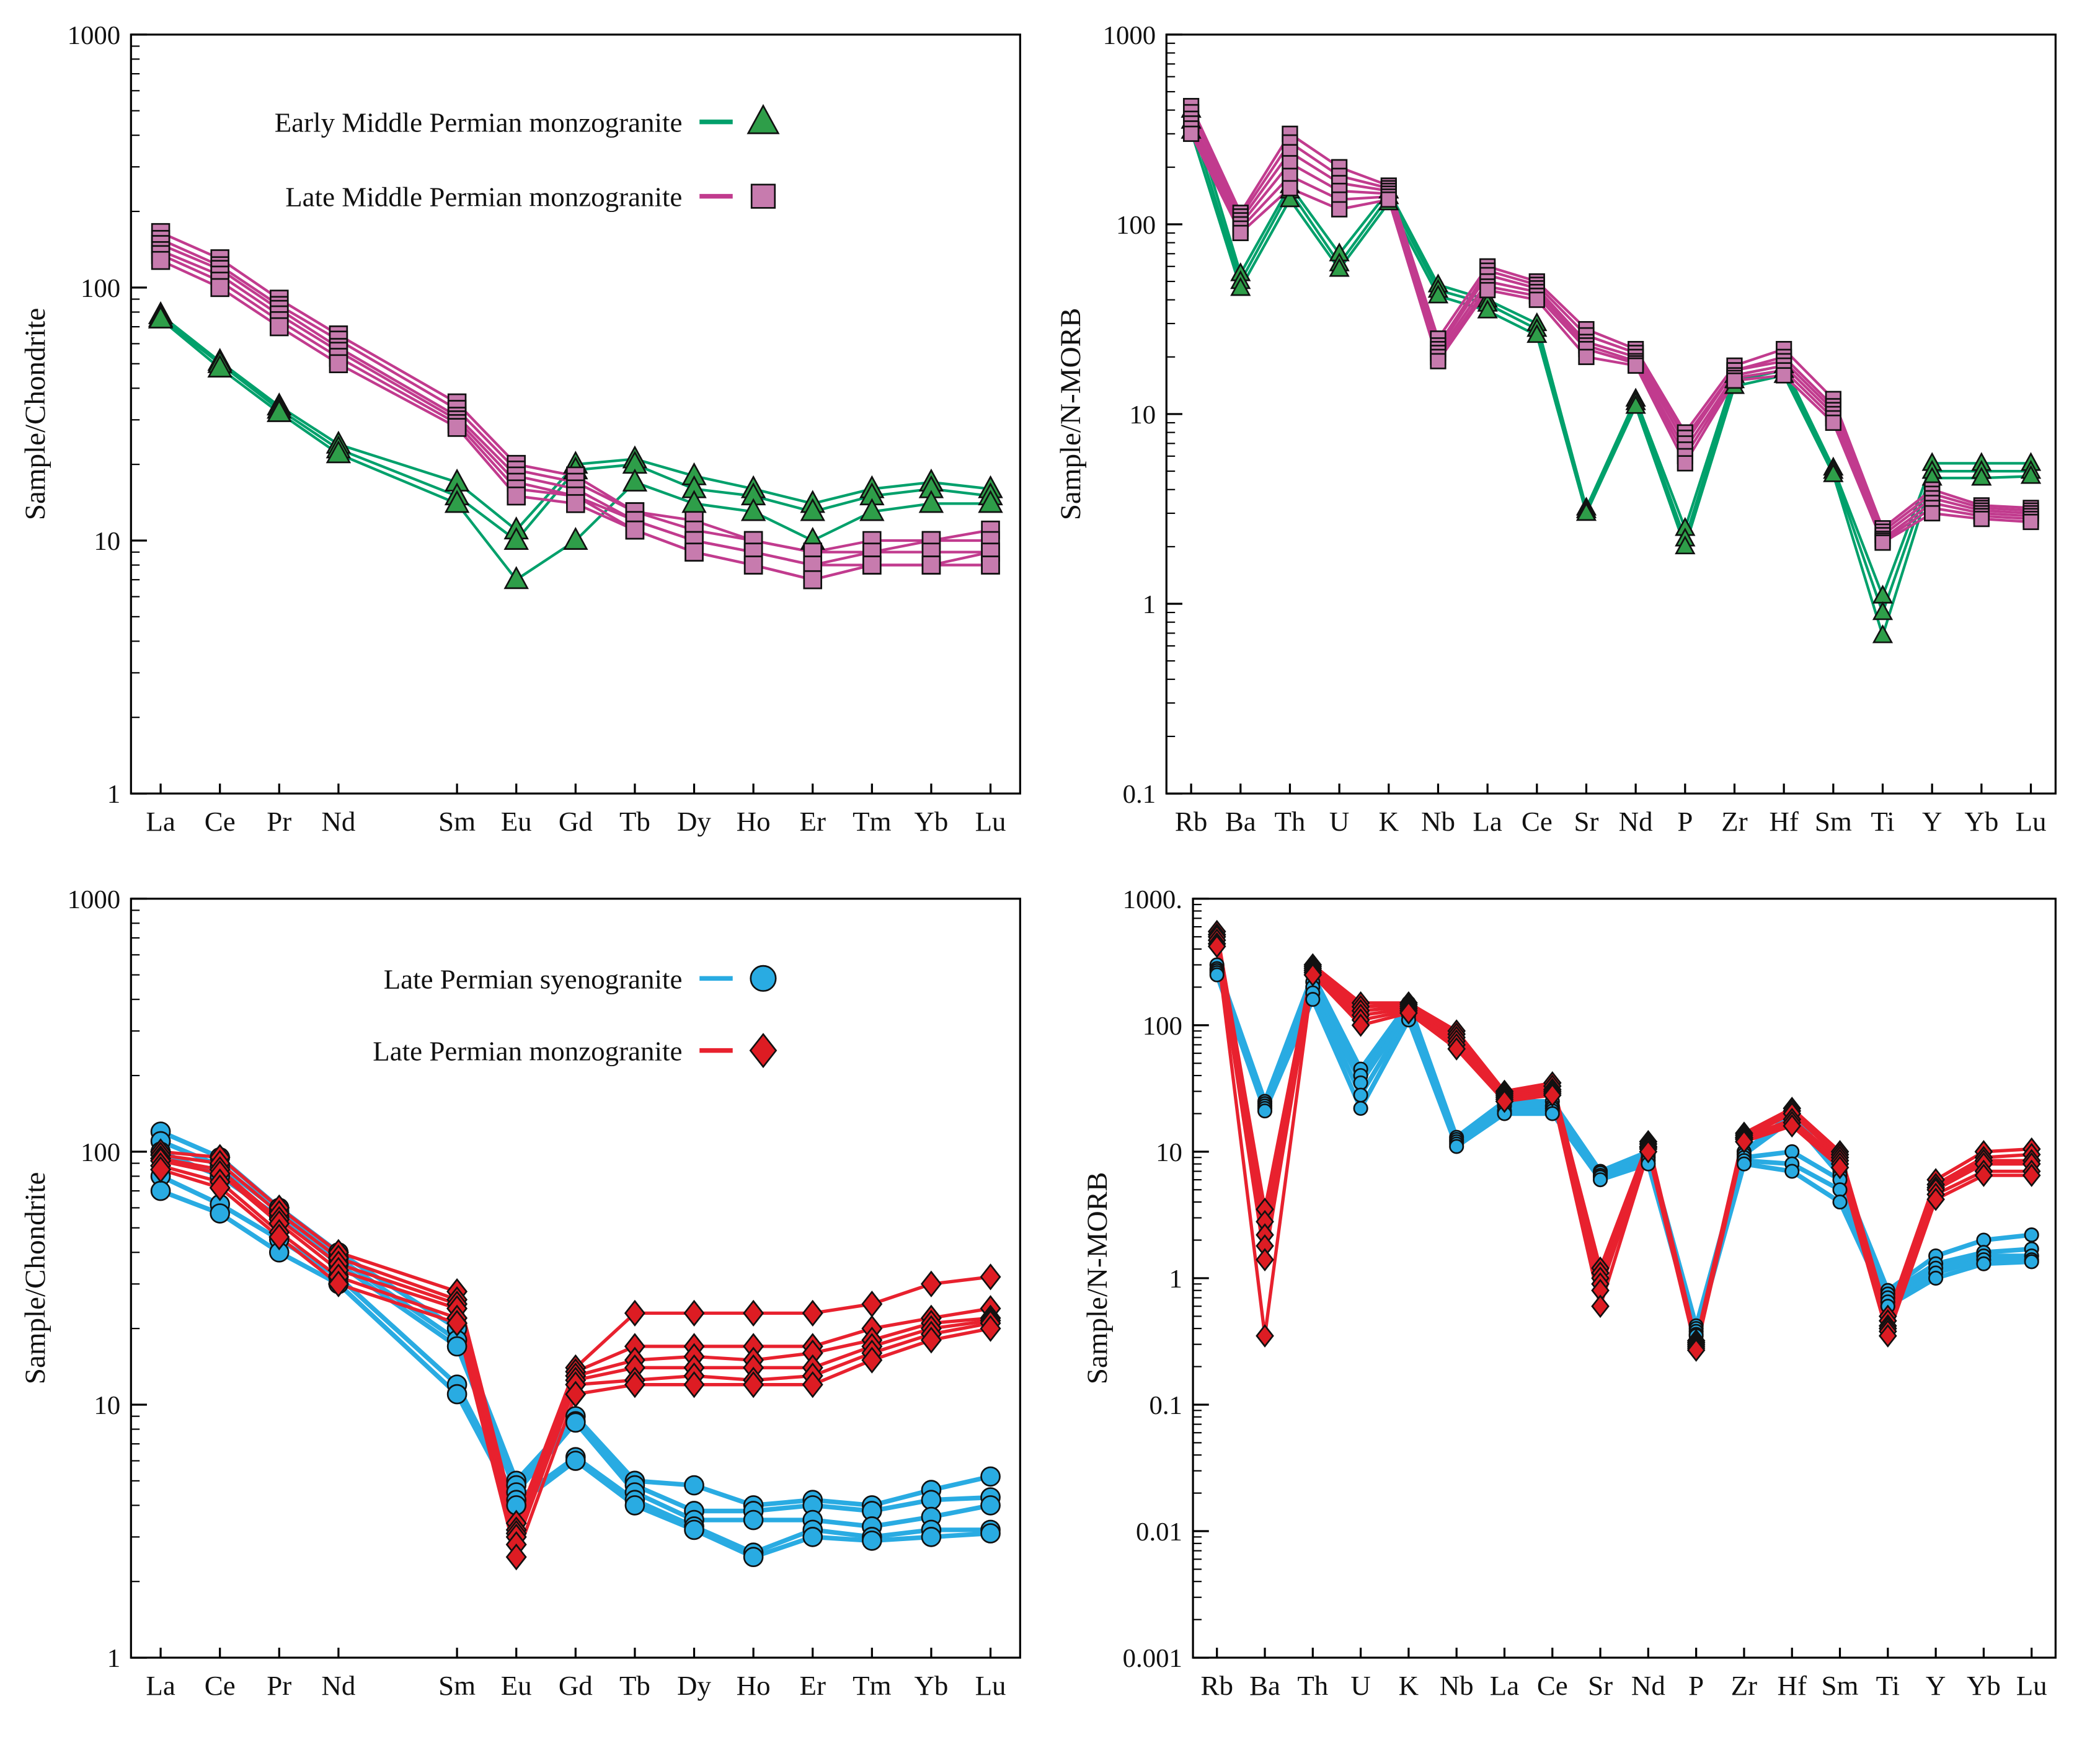  I want to click on x-tick-label: Nb, so click(1456, 1686).